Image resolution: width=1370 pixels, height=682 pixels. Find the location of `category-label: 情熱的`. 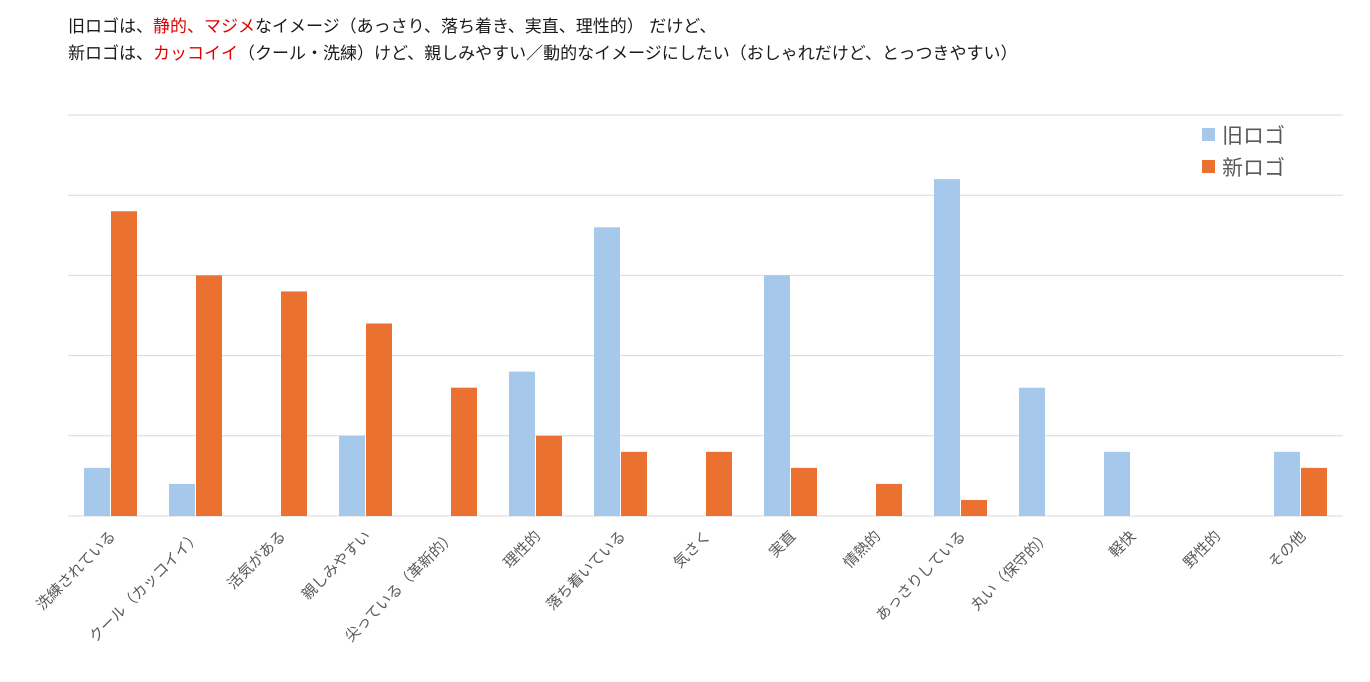

category-label: 情熱的 is located at coordinates (862, 549).